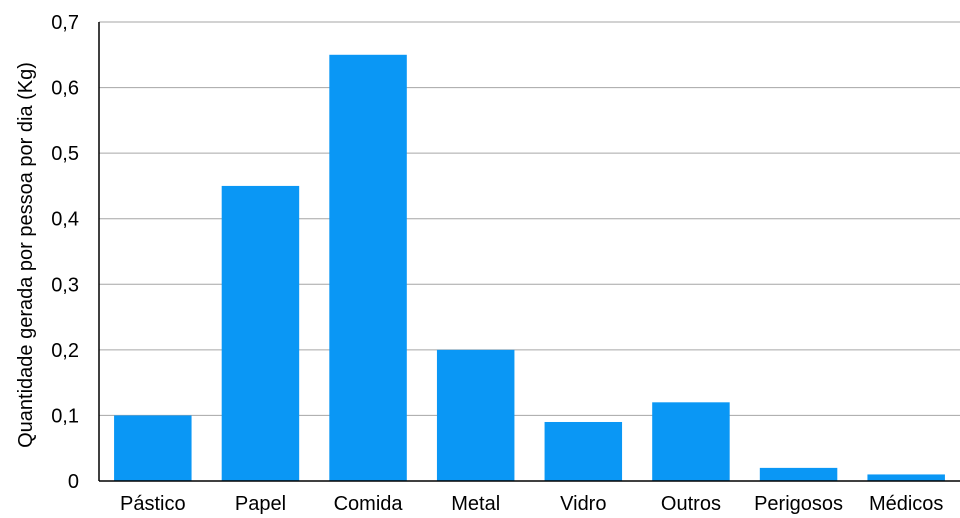 Image resolution: width=960 pixels, height=518 pixels. What do you see at coordinates (798, 504) in the screenshot?
I see `x-tick-label: Perigosos` at bounding box center [798, 504].